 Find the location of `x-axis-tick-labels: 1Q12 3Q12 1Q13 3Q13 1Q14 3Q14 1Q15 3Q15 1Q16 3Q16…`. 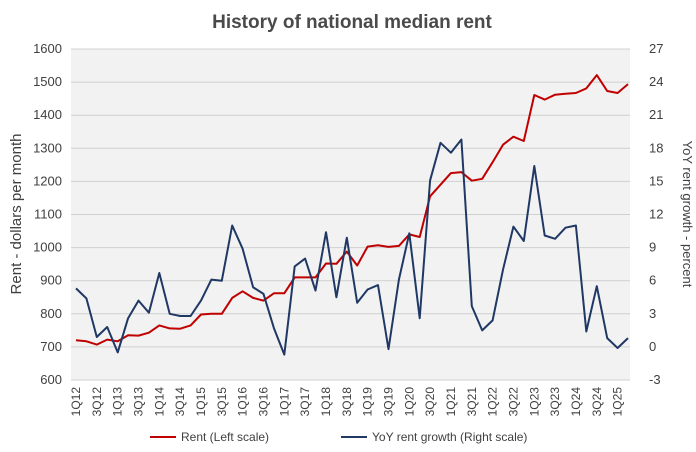

x-axis-tick-labels: 1Q12 3Q12 1Q13 3Q13 1Q14 3Q14 1Q15 3Q15 1Q16 3Q16… is located at coordinates (347, 402).